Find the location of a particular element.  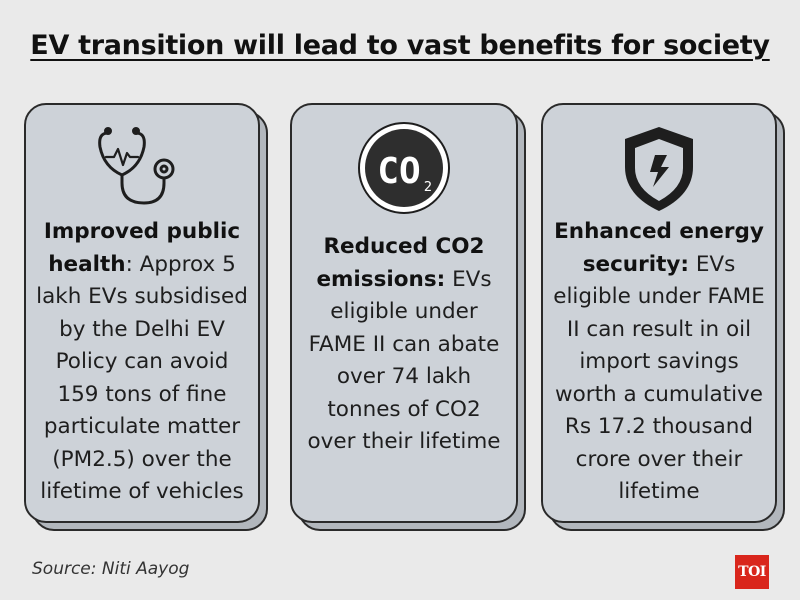

co2-icon: CO 2 is located at coordinates (404, 168).